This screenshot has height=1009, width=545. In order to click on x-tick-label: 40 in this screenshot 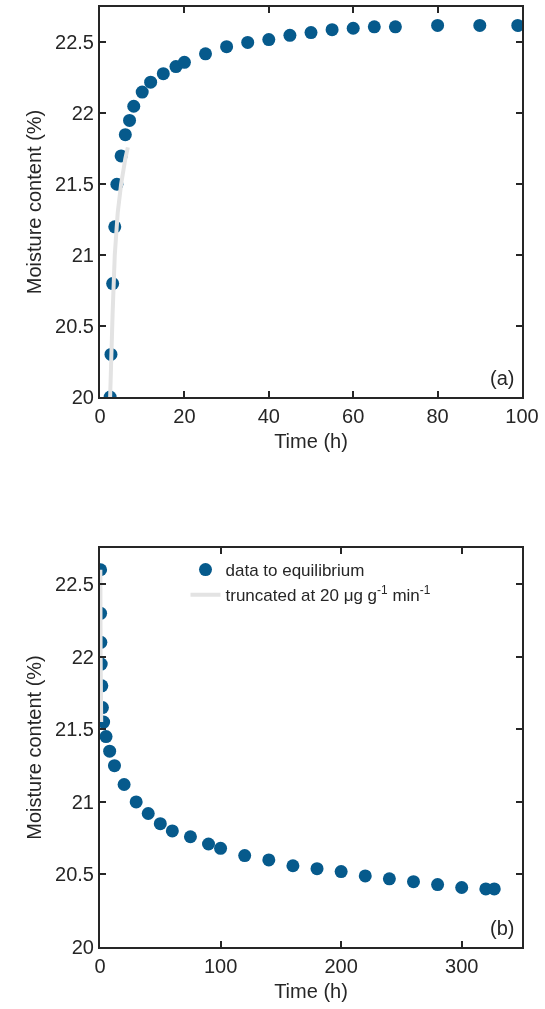, I will do `click(268, 416)`.